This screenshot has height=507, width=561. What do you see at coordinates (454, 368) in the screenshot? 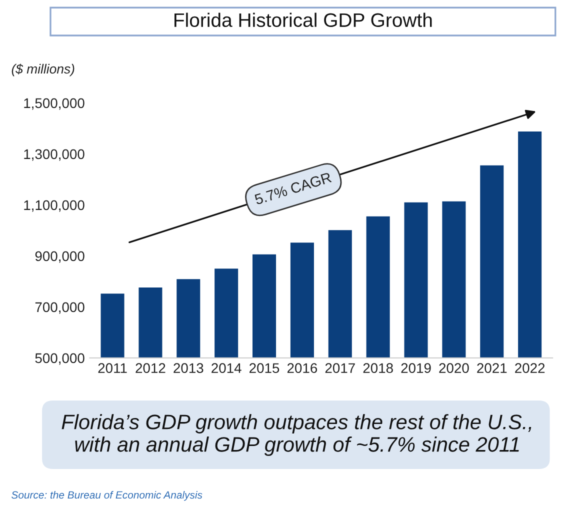
I see `x-tick-label: 2020` at bounding box center [454, 368].